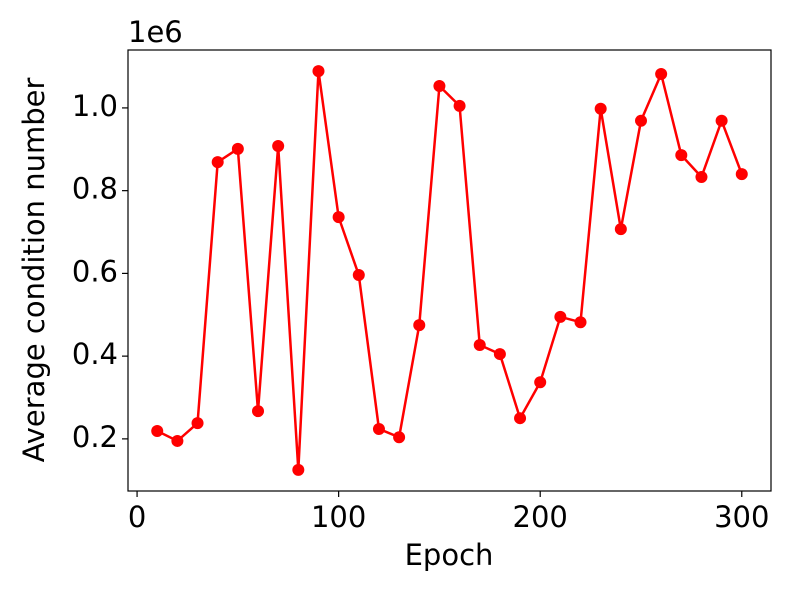 The width and height of the screenshot is (797, 598). What do you see at coordinates (449, 555) in the screenshot?
I see `x-axis-label: Epoch` at bounding box center [449, 555].